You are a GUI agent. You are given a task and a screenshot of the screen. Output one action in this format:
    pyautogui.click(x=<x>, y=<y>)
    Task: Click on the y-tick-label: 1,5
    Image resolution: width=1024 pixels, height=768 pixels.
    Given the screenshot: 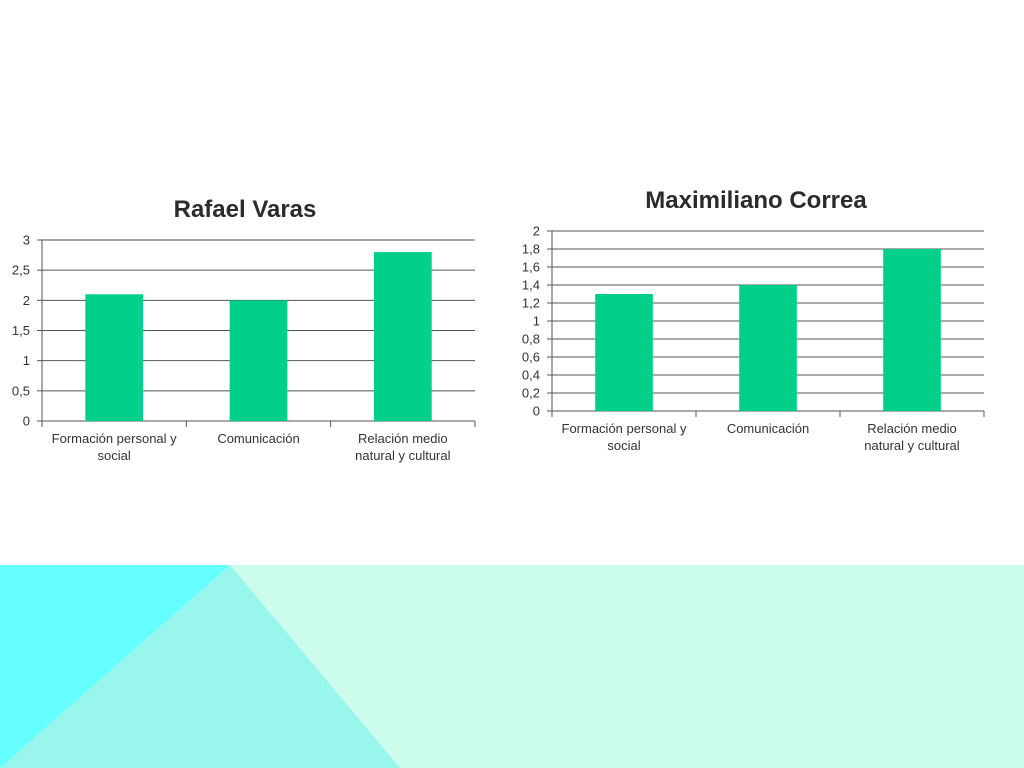 What is the action you would take?
    pyautogui.click(x=21, y=330)
    